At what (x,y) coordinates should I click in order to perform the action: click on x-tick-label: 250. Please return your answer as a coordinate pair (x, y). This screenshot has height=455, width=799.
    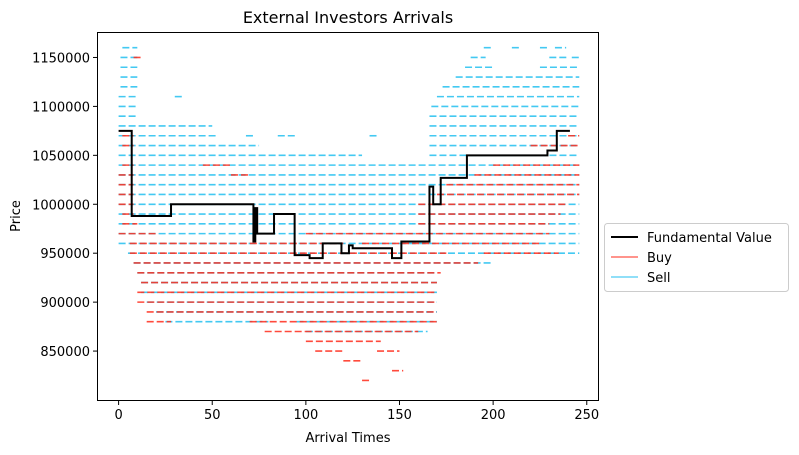
    Looking at the image, I should click on (586, 415).